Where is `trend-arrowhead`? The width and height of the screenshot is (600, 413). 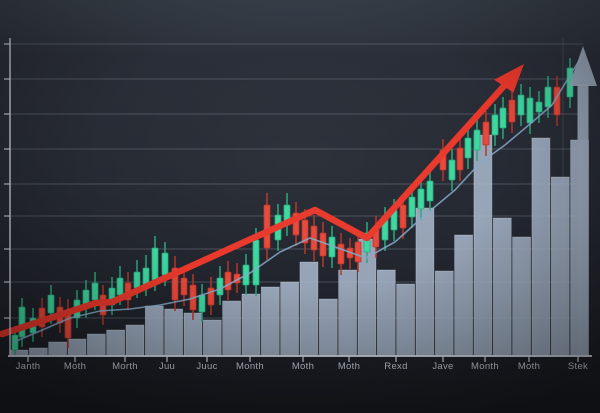 trend-arrowhead is located at coordinates (509, 78).